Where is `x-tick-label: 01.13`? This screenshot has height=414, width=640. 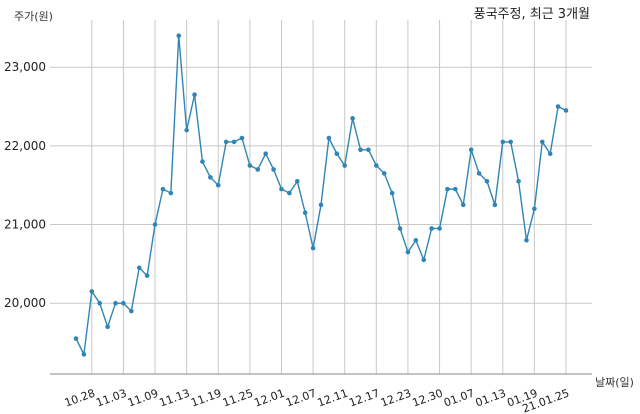 x-tick-label: 01.13 is located at coordinates (491, 398).